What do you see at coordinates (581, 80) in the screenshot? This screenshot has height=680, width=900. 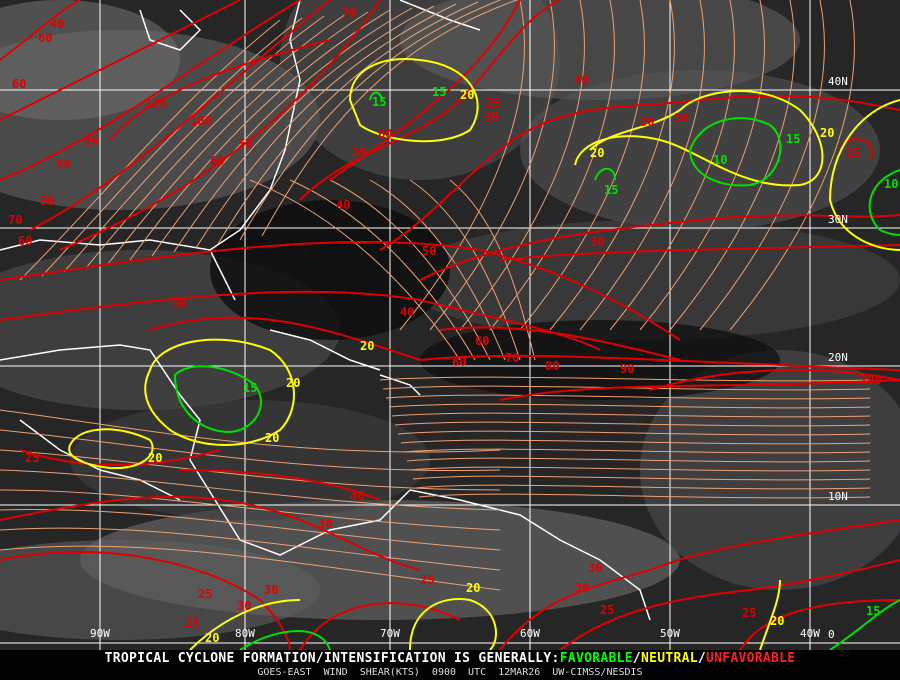 I see `contour-label: 40` at bounding box center [581, 80].